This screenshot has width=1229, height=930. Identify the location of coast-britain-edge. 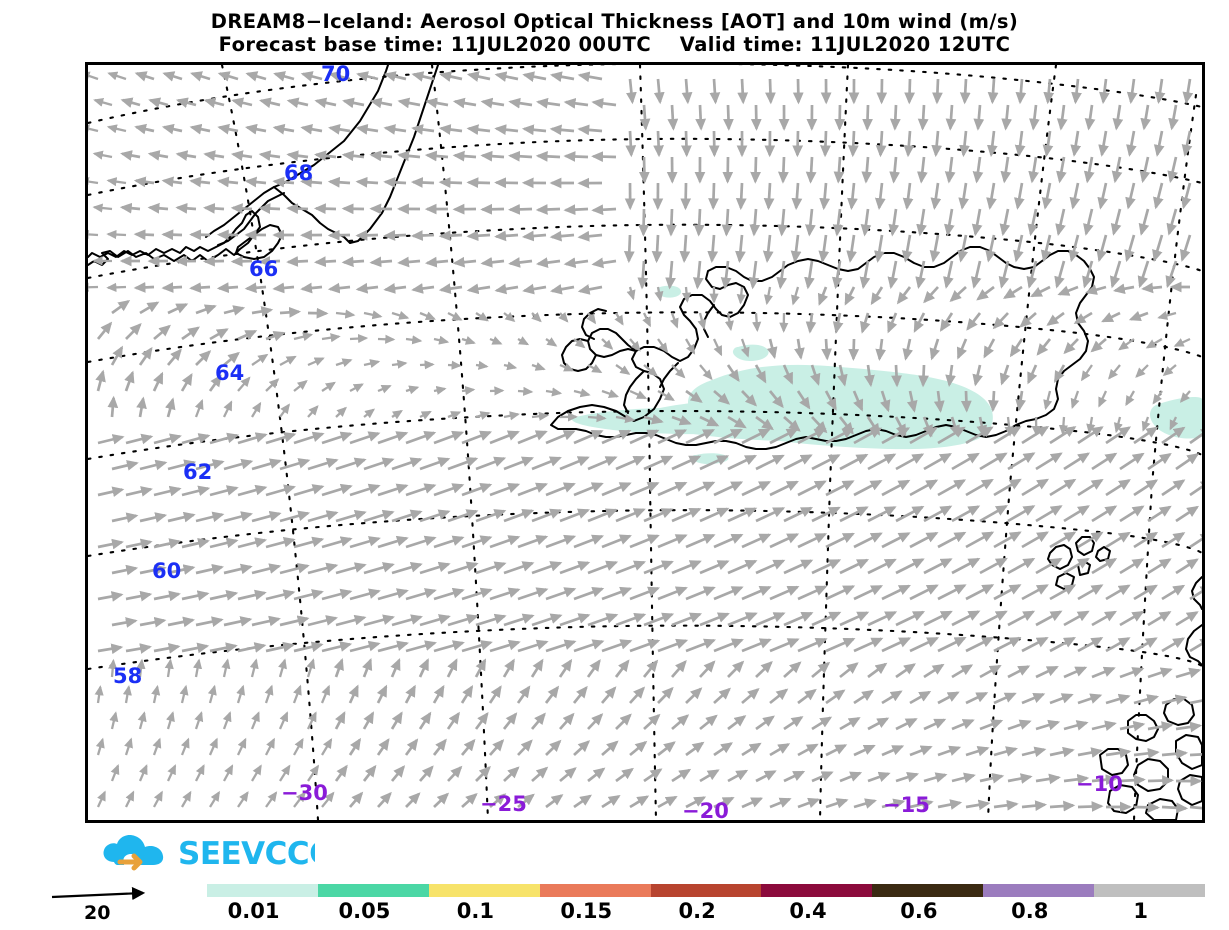
(1193, 645).